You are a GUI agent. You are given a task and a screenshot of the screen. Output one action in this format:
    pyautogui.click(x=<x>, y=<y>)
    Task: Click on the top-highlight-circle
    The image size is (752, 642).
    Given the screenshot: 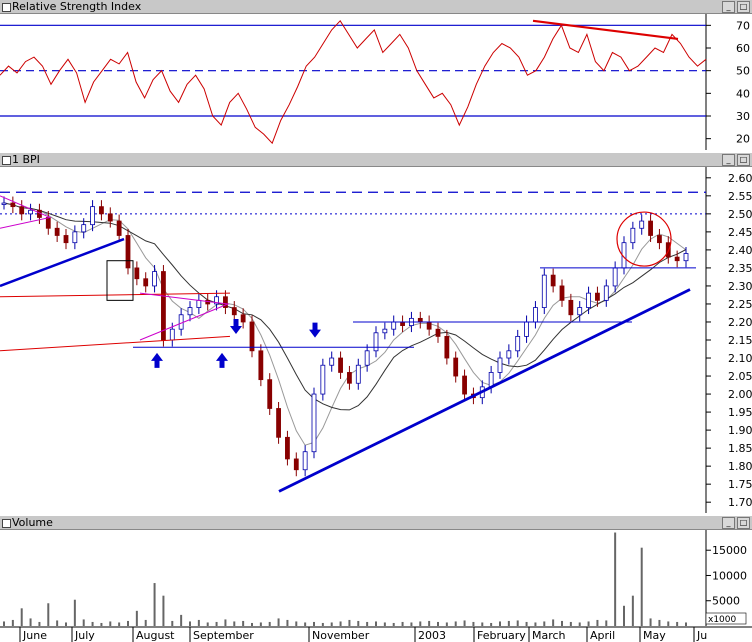 What is the action you would take?
    pyautogui.click(x=644, y=239)
    